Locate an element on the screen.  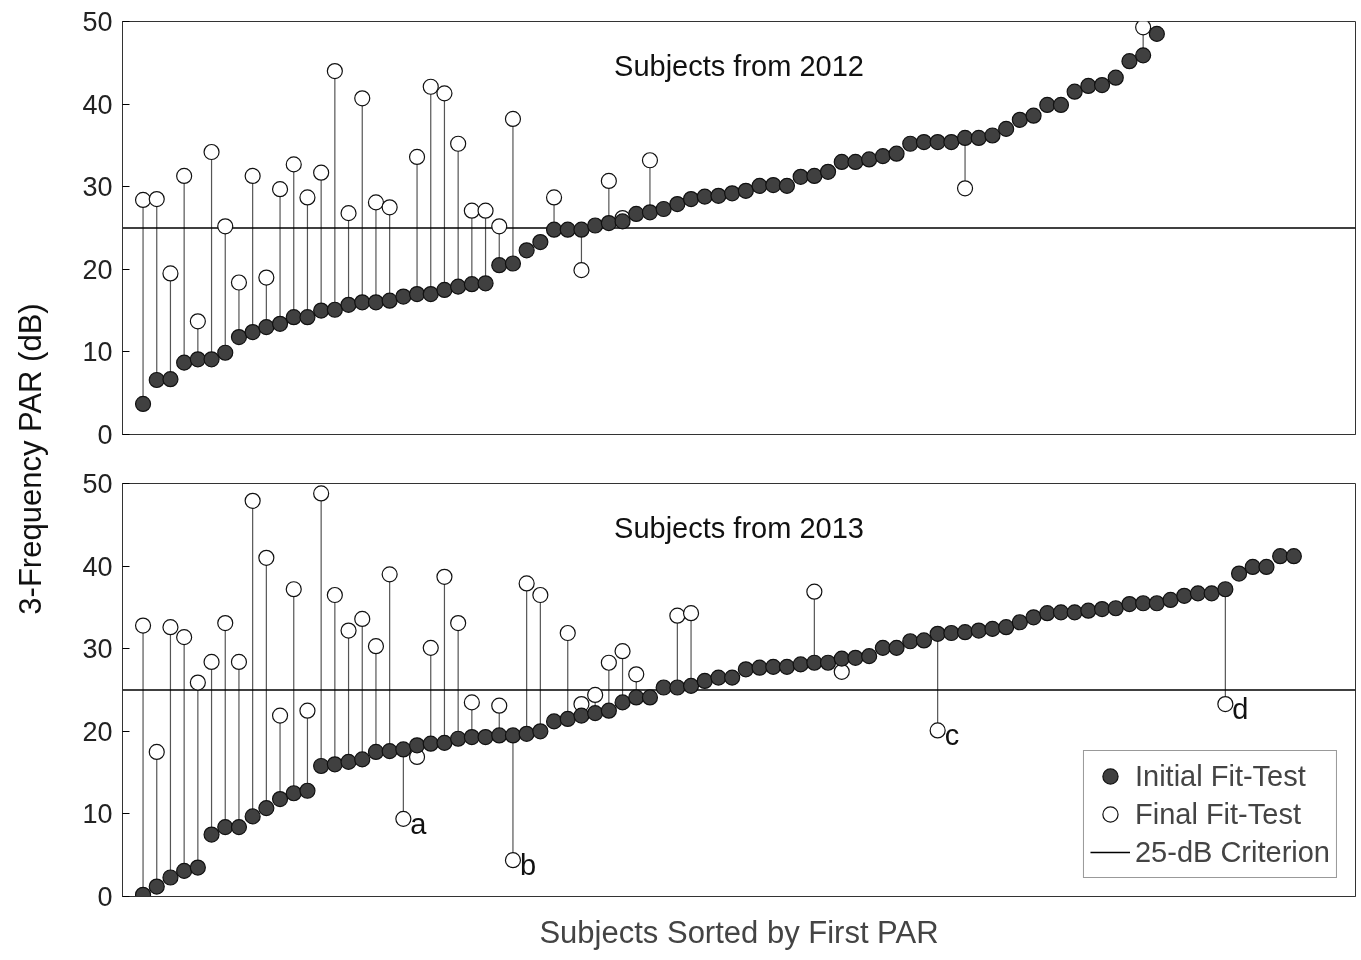
legend-label: Initial Fit-Test is located at coordinates (1220, 776).